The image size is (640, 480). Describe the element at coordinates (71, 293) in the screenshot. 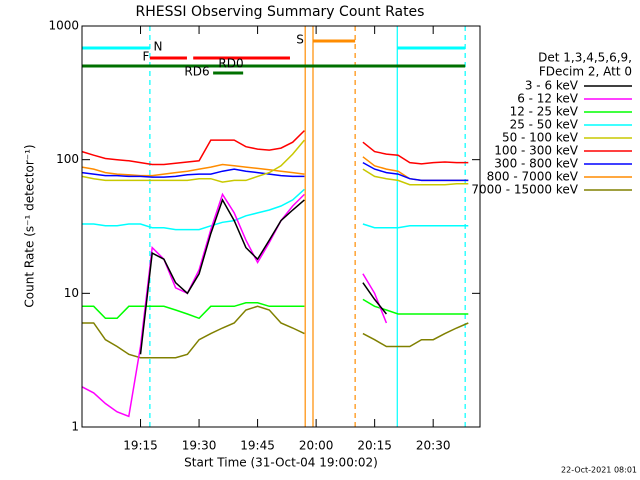

I see `y-tick-label: 10` at that location.